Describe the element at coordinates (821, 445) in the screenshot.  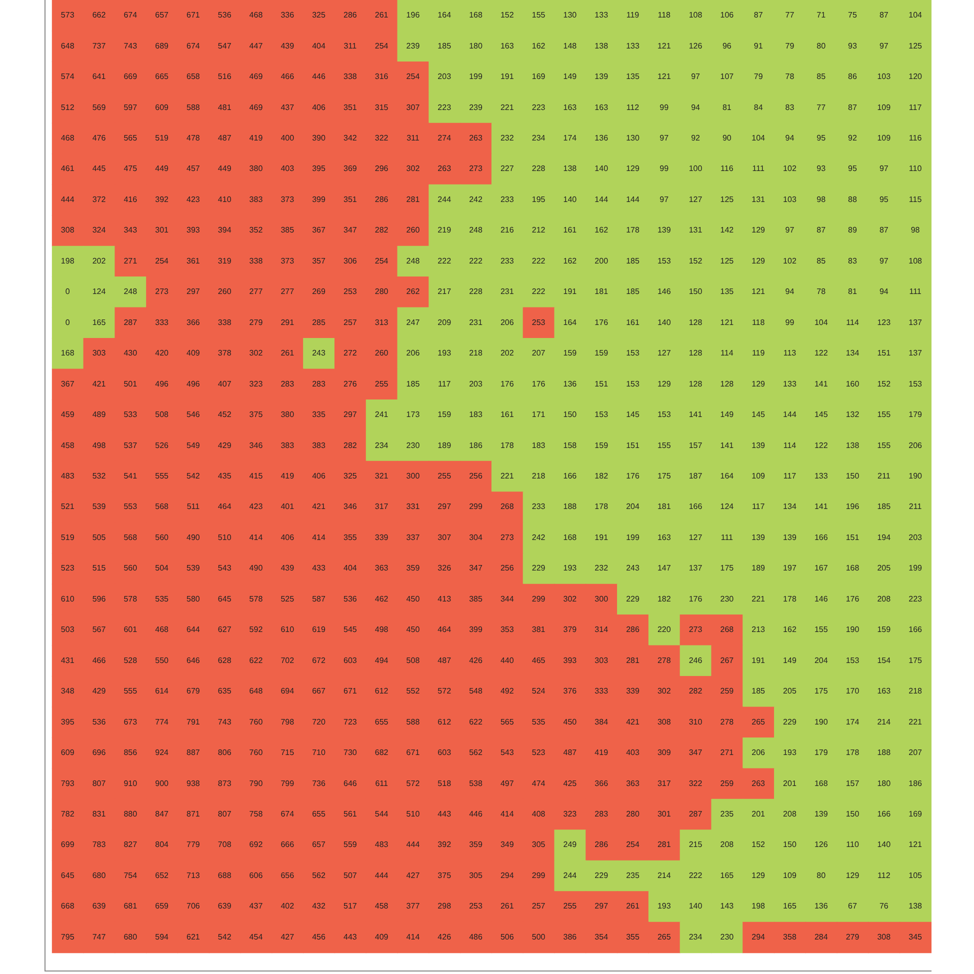
I see `data-label: 122` at that location.